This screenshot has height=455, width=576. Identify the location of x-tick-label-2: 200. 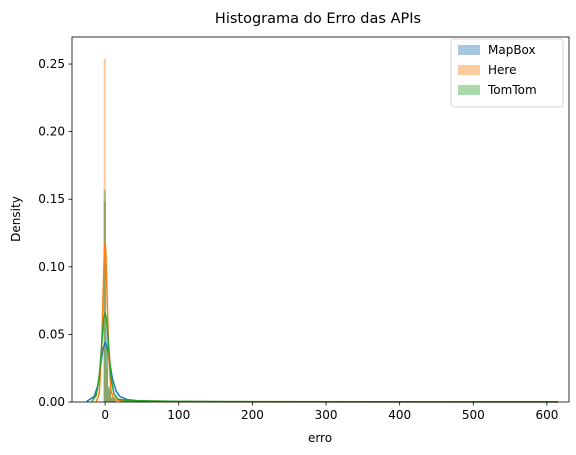
(252, 415).